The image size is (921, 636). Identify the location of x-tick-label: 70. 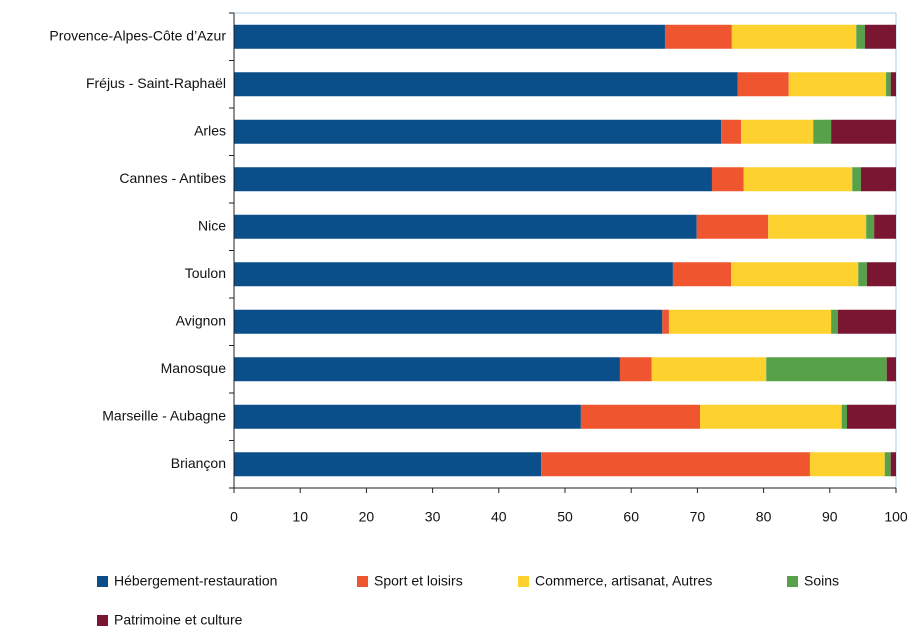
(698, 517).